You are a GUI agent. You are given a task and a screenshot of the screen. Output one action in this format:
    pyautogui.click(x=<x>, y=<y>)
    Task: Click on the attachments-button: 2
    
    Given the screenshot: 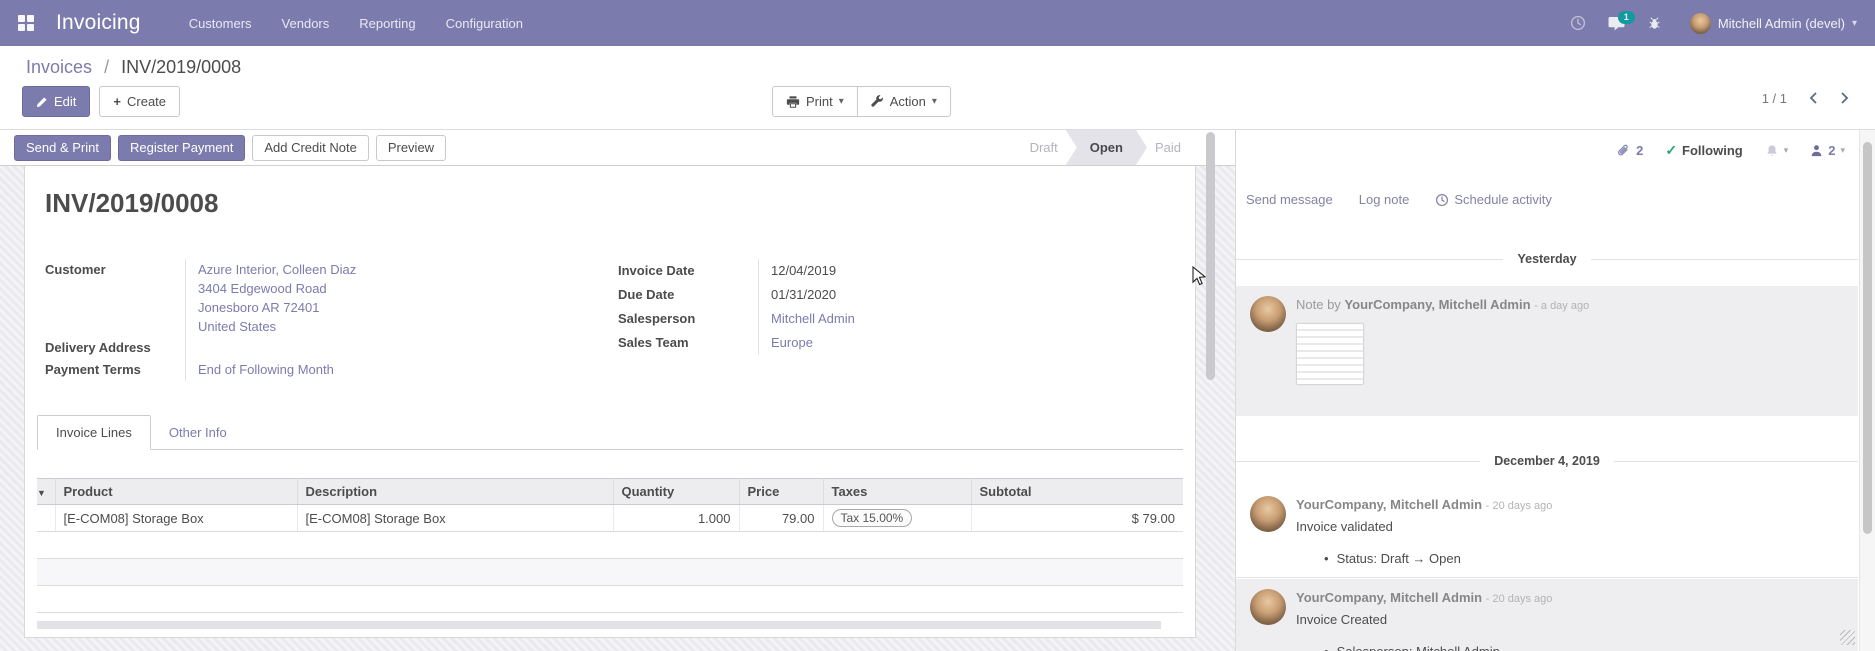 What is the action you would take?
    pyautogui.click(x=1629, y=150)
    